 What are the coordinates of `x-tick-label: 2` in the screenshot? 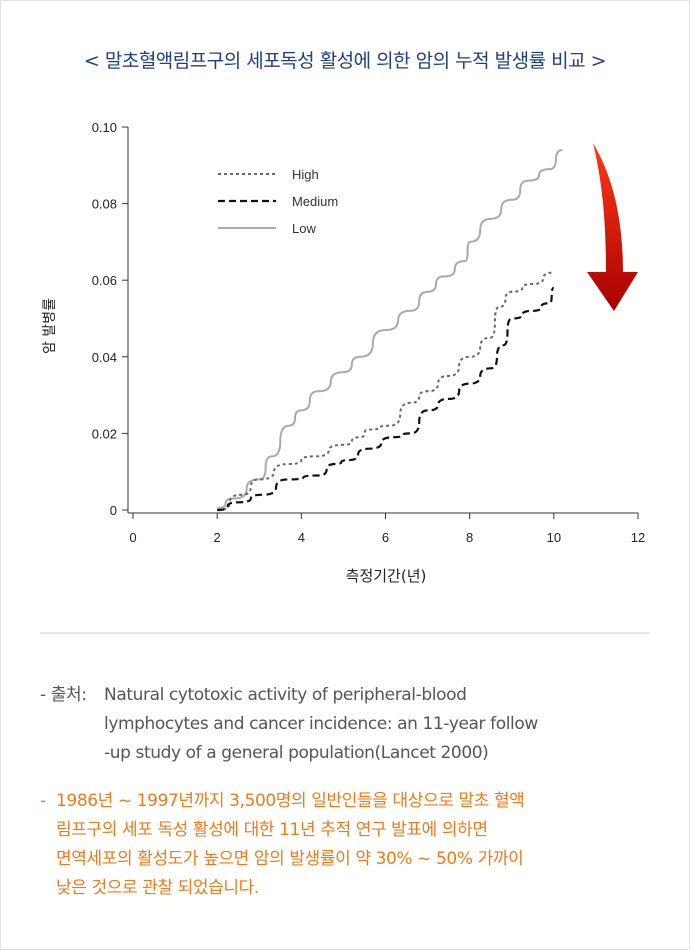 It's located at (217, 537).